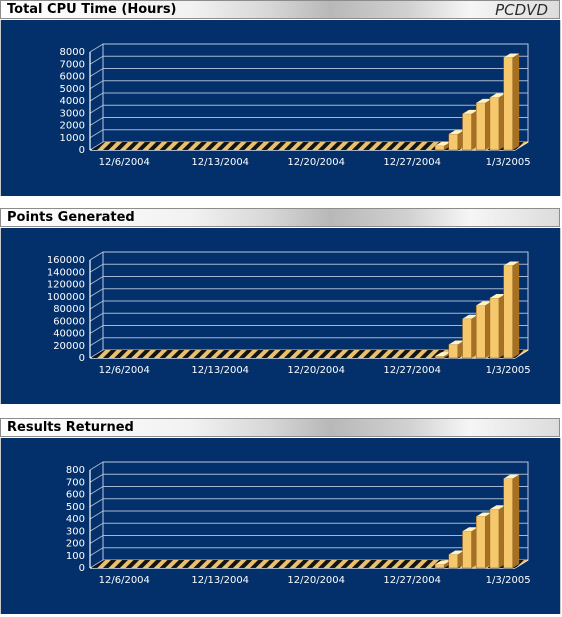  What do you see at coordinates (66, 260) in the screenshot?
I see `y-tick-label: 160000` at bounding box center [66, 260].